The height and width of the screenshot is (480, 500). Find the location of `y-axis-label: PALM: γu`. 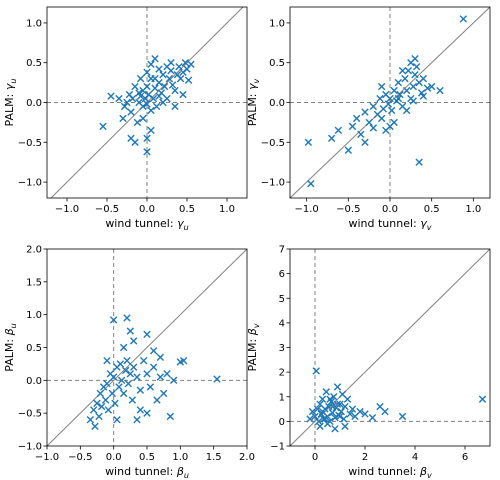

y-axis-label: PALM: γu is located at coordinates (10, 103).